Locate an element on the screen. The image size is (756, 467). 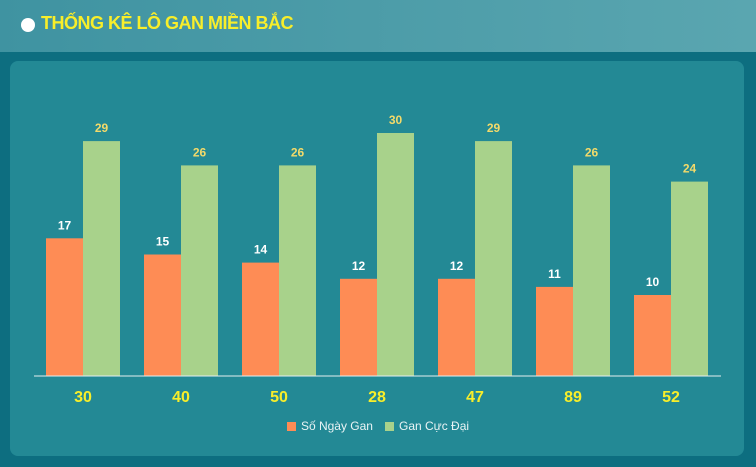
header-bar: THỐNG KÊ LÔ GAN MIỀN BẮC is located at coordinates (378, 26).